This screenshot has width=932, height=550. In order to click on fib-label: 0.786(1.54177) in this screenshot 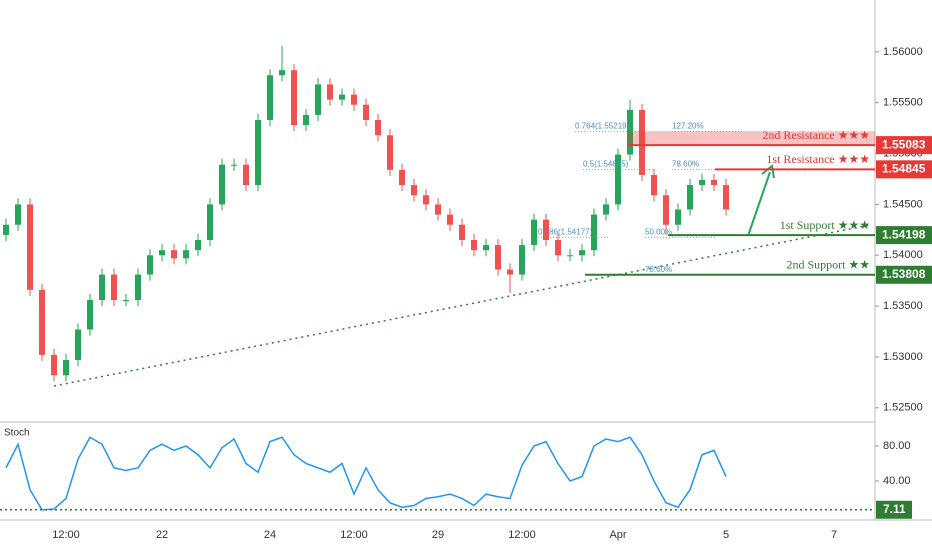, I will do `click(565, 231)`.